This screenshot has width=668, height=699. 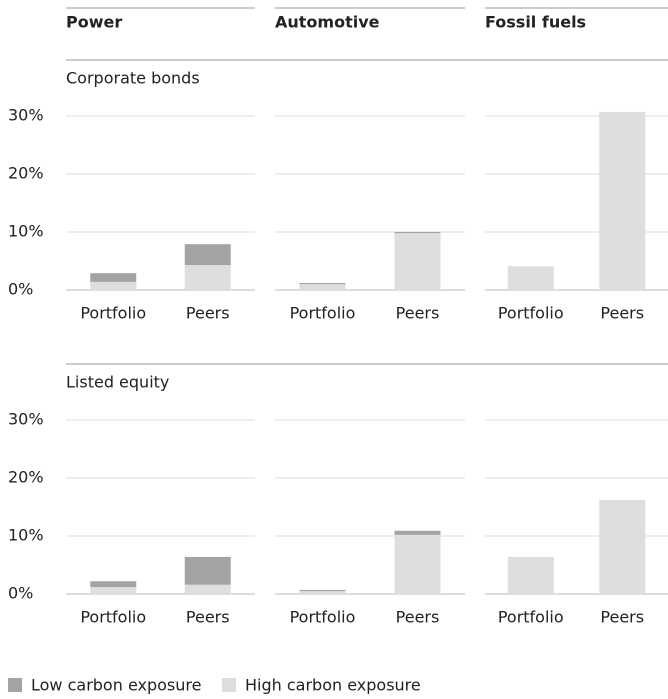 I want to click on legend-label: Low carbon exposure, so click(x=116, y=685).